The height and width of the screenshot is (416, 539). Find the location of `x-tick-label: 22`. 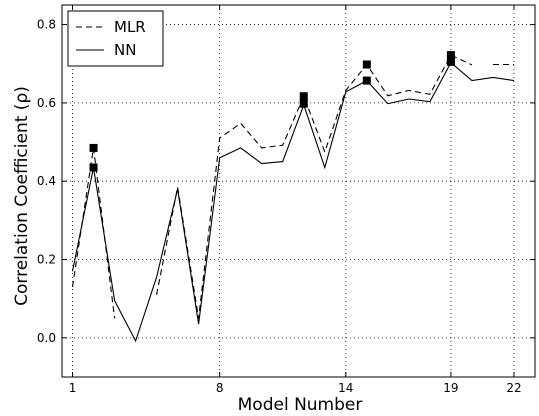

x-tick-label: 22 is located at coordinates (513, 388).